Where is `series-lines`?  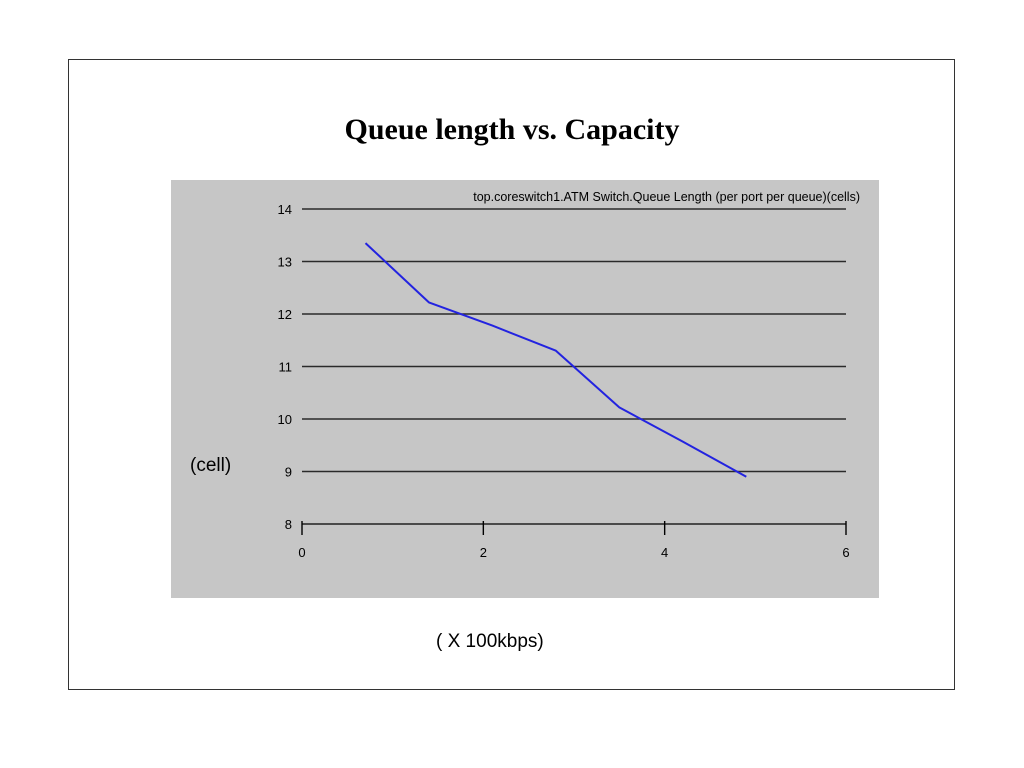 series-lines is located at coordinates (555, 360).